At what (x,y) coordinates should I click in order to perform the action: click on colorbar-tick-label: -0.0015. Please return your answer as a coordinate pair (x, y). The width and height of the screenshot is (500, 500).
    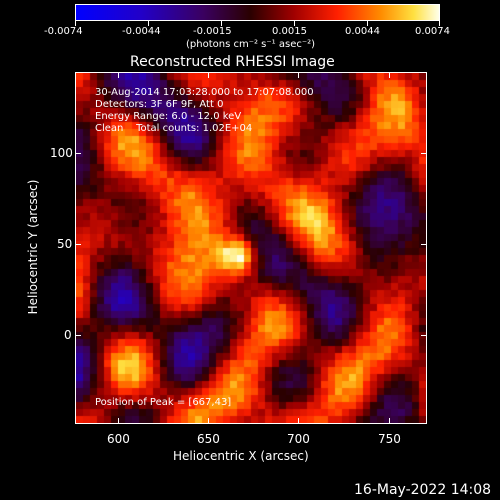
    Looking at the image, I should click on (212, 31).